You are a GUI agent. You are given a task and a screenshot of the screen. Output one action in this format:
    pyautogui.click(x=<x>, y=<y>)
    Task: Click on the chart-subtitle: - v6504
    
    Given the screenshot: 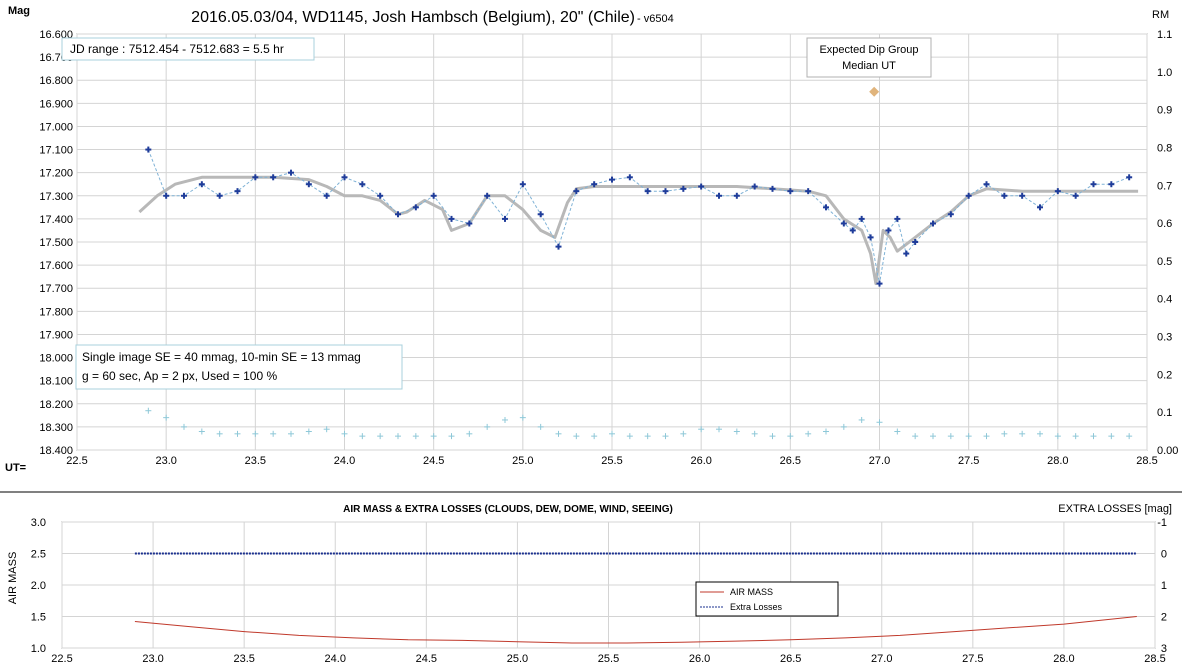 What is the action you would take?
    pyautogui.click(x=655, y=19)
    